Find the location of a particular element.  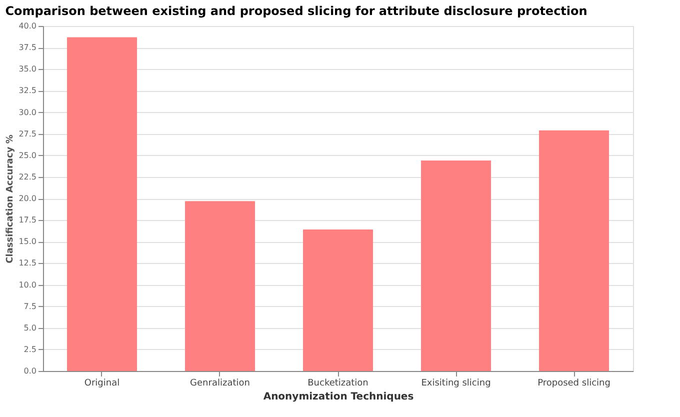

y-tick-label: 27.5 is located at coordinates (27, 133).